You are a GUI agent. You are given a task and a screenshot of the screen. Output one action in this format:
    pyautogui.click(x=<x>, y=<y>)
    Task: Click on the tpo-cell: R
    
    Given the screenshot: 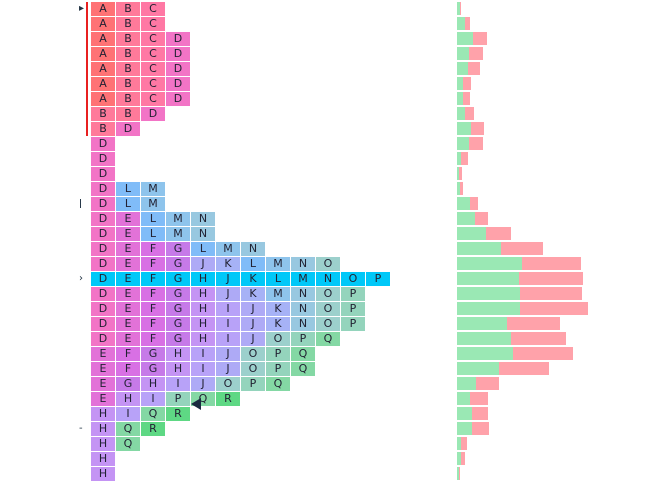 What is the action you would take?
    pyautogui.click(x=228, y=399)
    